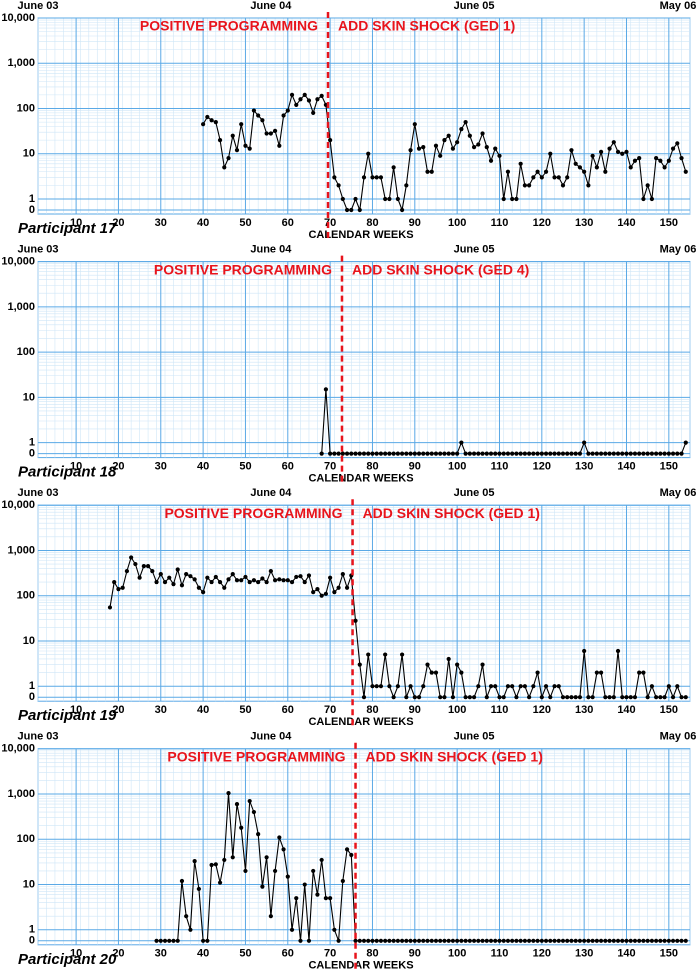  Describe the element at coordinates (415, 467) in the screenshot. I see `x-tick-label: 90` at that location.